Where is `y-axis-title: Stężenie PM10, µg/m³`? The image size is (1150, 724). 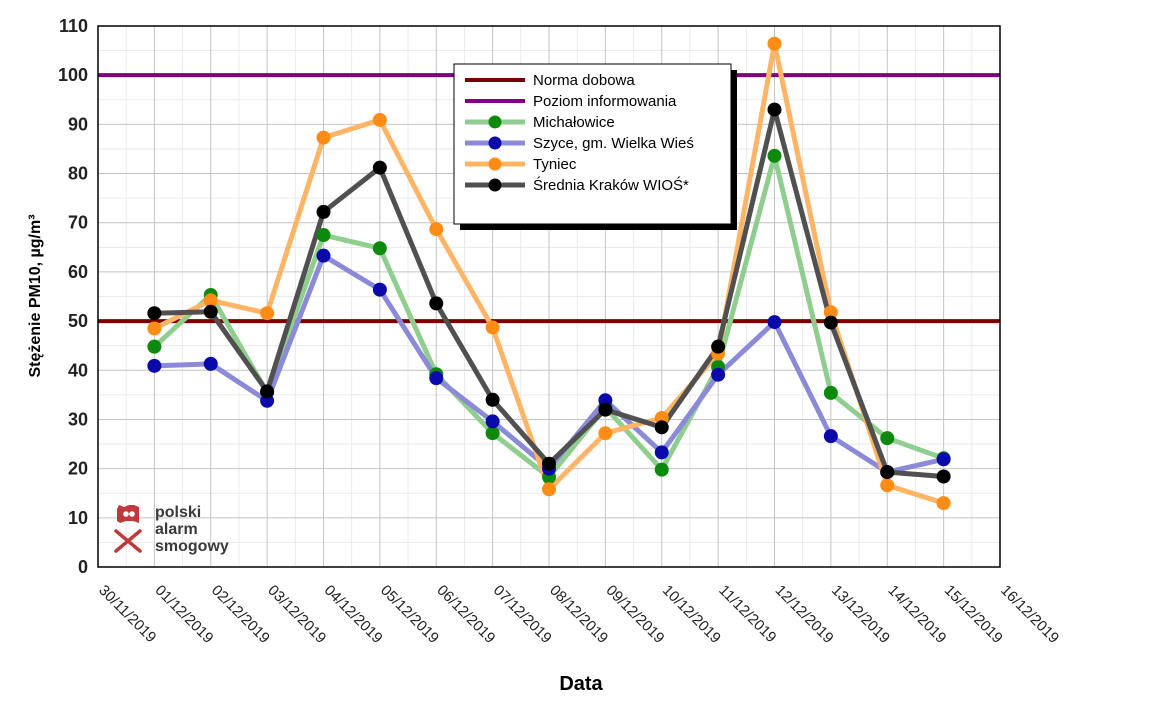 y-axis-title: Stężenie PM10, µg/m³ is located at coordinates (35, 295).